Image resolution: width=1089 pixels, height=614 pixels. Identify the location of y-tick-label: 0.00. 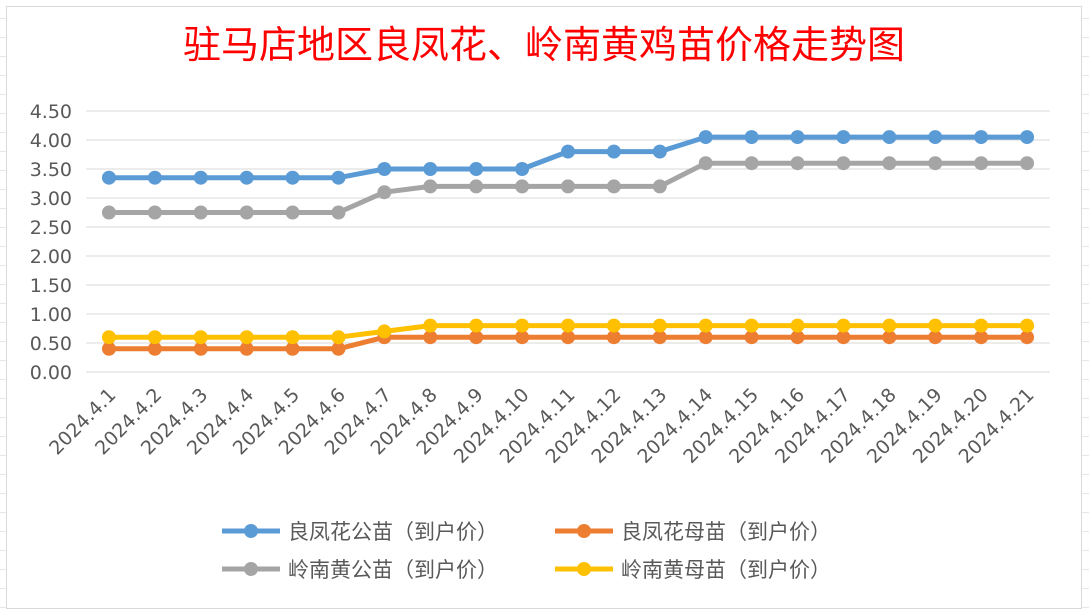
(51, 373).